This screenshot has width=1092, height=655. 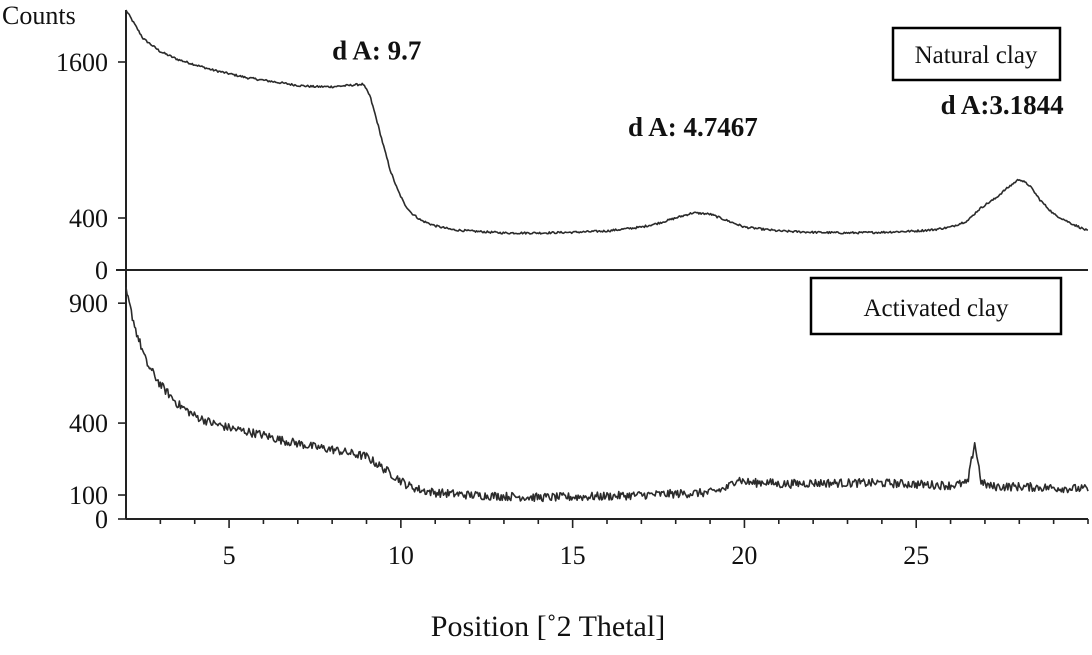 I want to click on top-y-tick-label-1600: 1600, so click(x=82, y=62).